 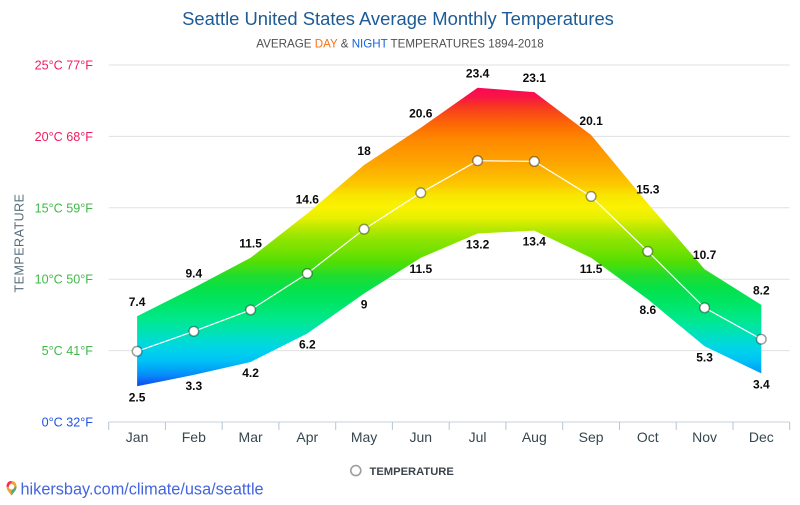 What do you see at coordinates (421, 114) in the screenshot?
I see `svg-text: 20.6` at bounding box center [421, 114].